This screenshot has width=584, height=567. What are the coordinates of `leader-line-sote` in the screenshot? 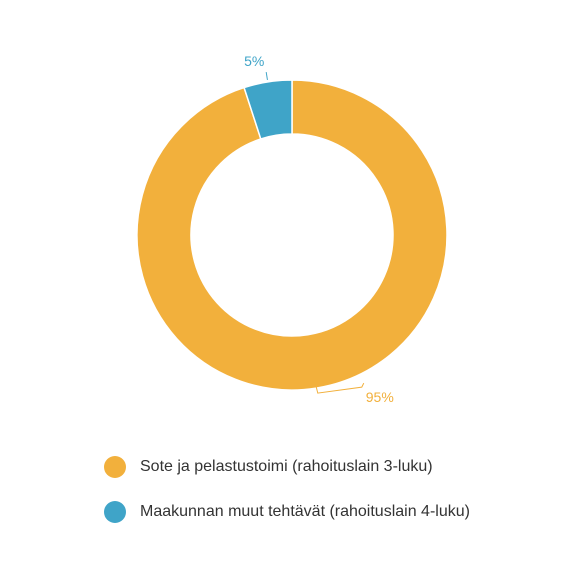 It's located at (340, 388).